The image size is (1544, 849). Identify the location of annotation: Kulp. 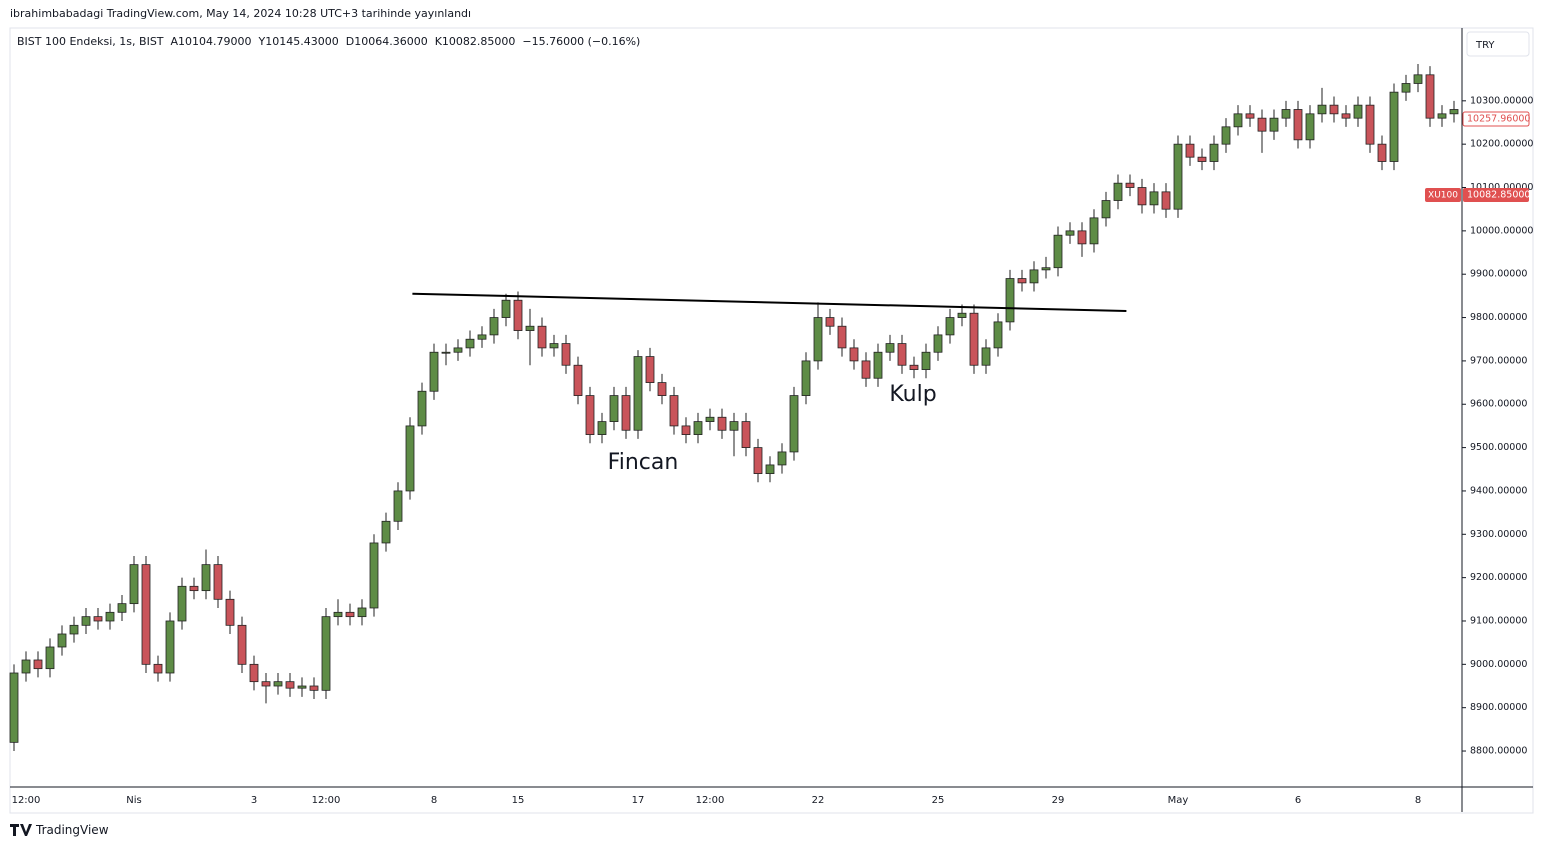
(912, 394).